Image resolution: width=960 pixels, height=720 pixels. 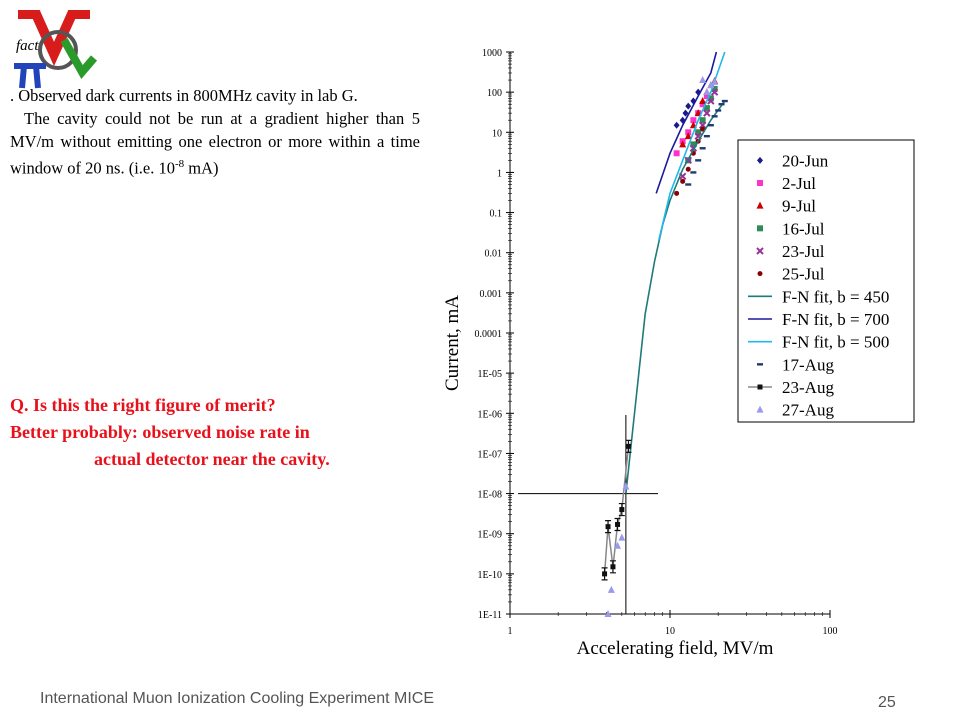 What do you see at coordinates (499, 173) in the screenshot?
I see `y-tick-label: 1` at bounding box center [499, 173].